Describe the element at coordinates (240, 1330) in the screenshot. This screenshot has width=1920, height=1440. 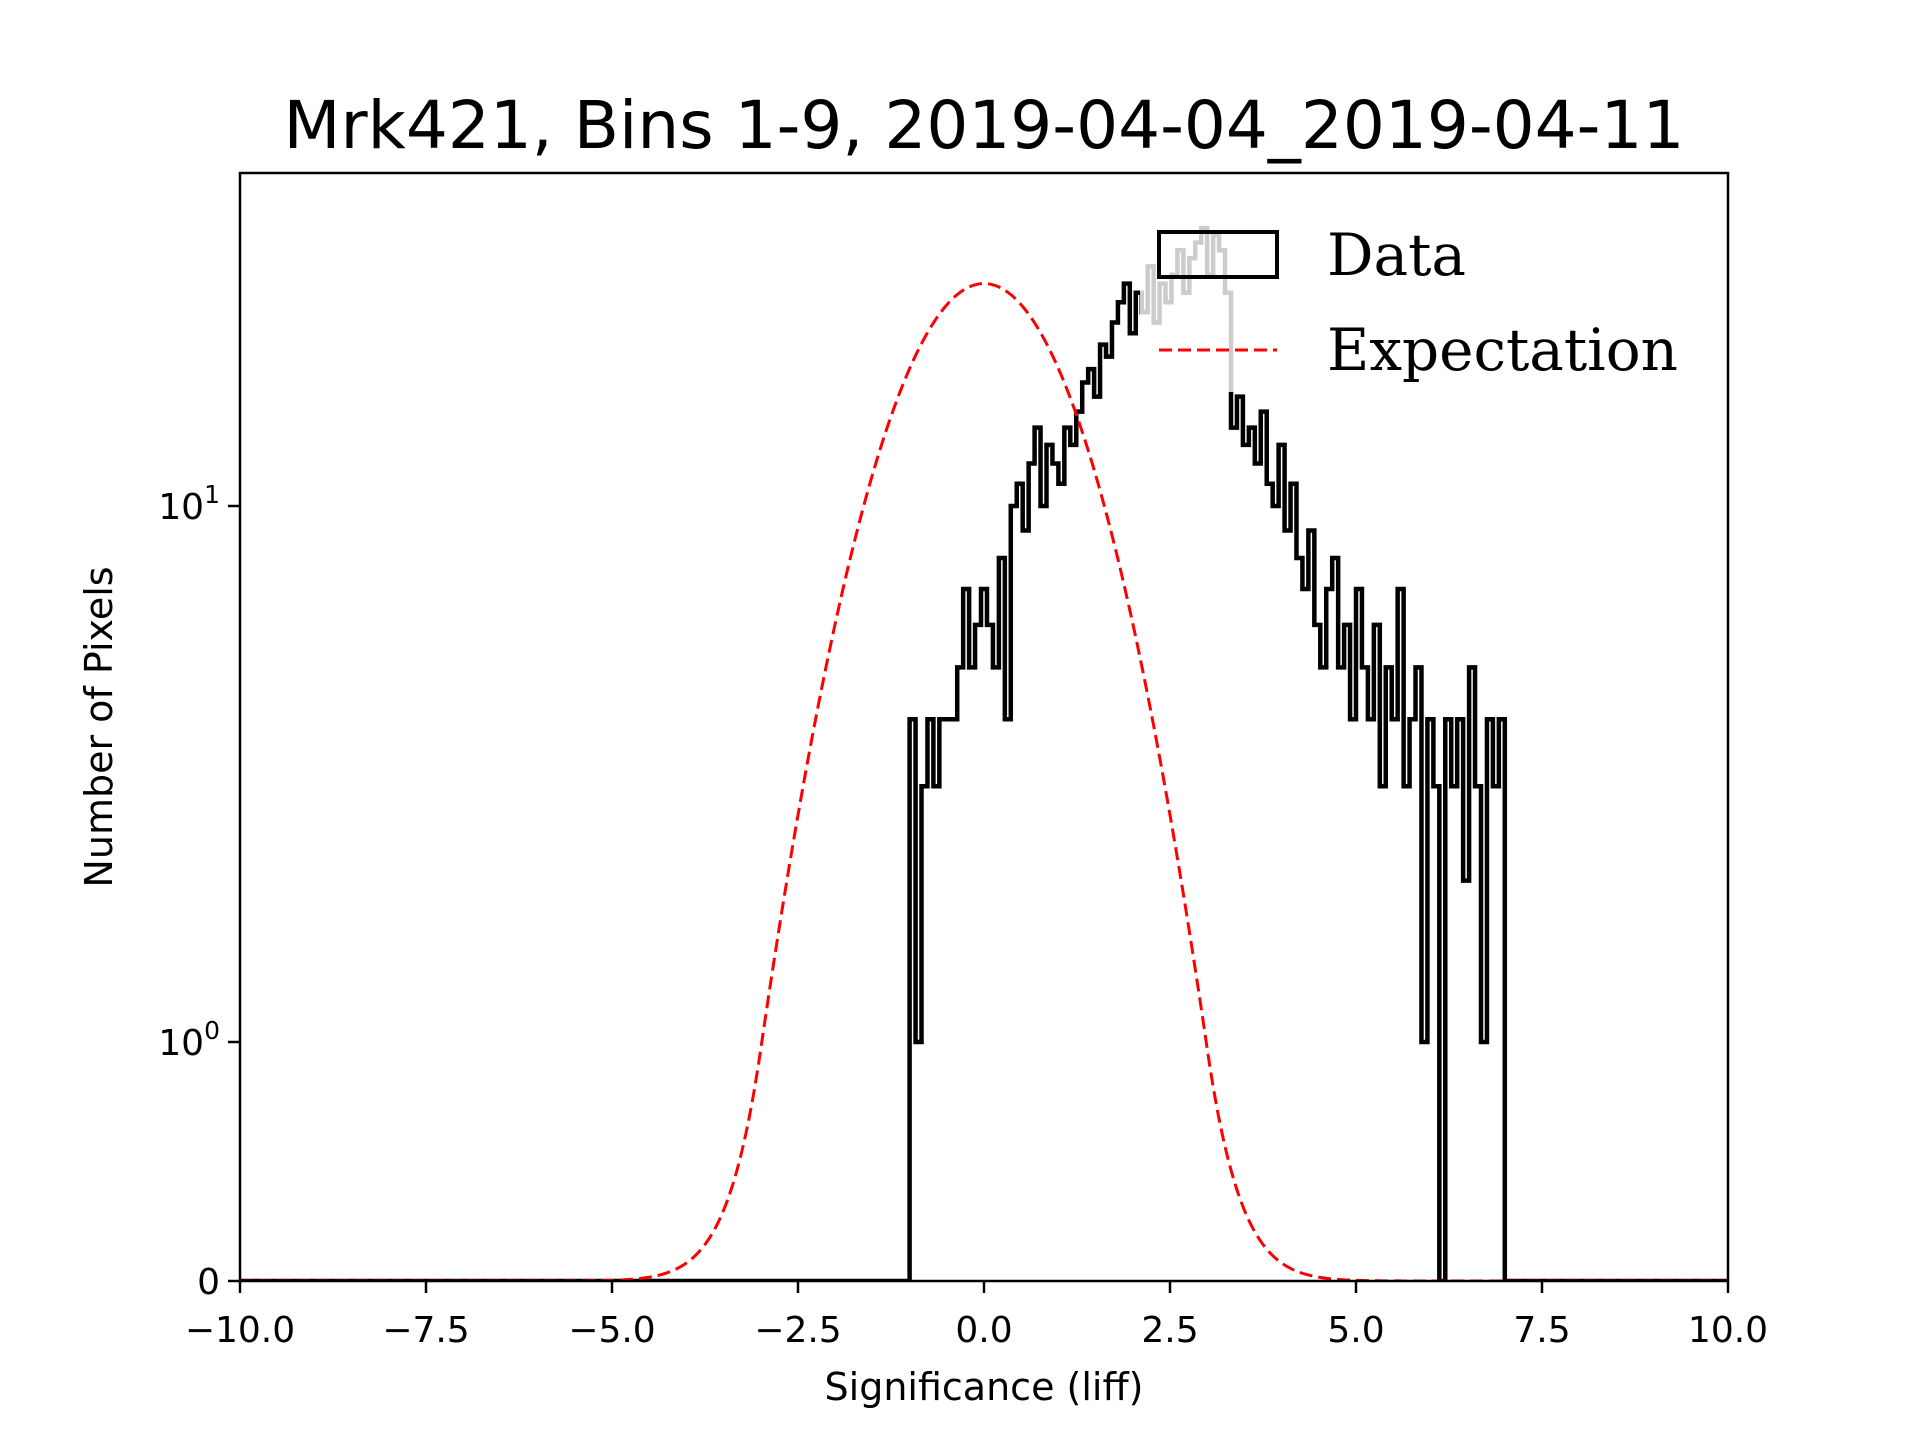
I see `x-tick-label: −10.0` at that location.